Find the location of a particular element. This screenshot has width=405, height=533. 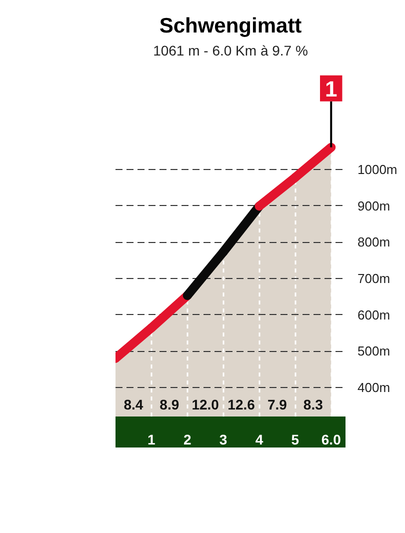

y-tick-label: 900m is located at coordinates (374, 206).